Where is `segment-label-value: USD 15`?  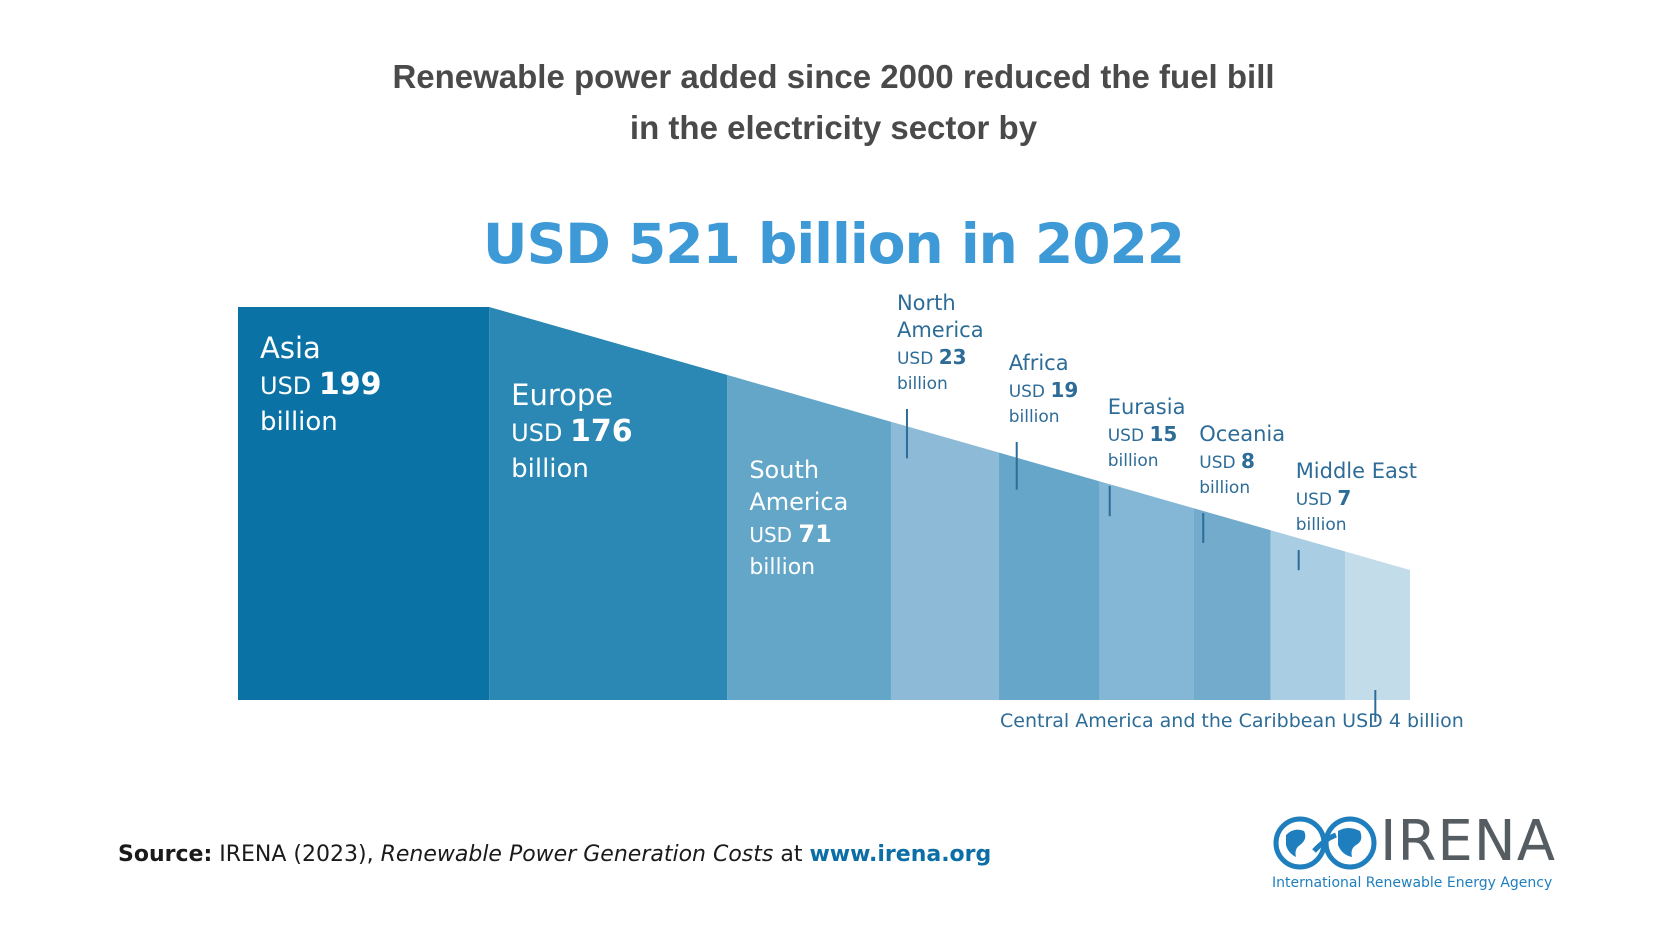 segment-label-value: USD 15 is located at coordinates (1143, 434).